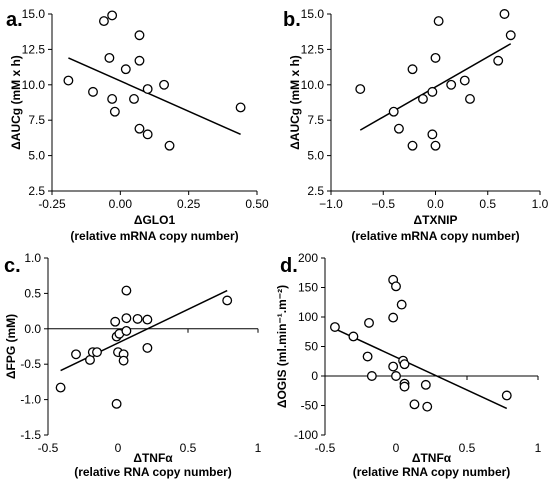 This screenshot has width=550, height=491. I want to click on panel-letter: d., so click(289, 266).